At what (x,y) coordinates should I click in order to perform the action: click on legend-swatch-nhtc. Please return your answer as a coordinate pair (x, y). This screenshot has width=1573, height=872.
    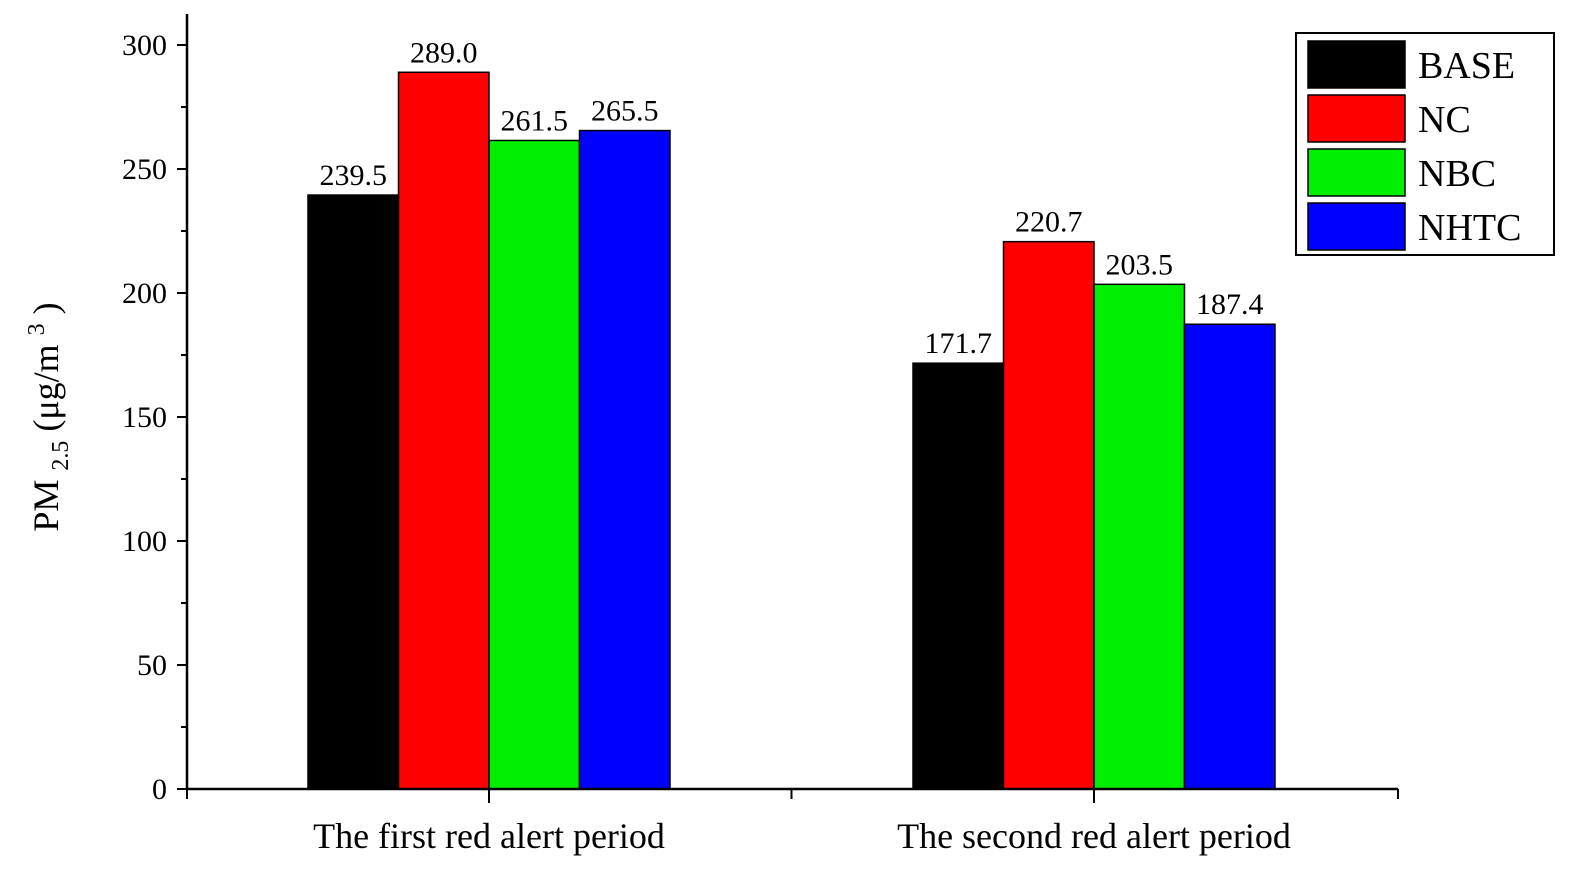
    Looking at the image, I should click on (1356, 226).